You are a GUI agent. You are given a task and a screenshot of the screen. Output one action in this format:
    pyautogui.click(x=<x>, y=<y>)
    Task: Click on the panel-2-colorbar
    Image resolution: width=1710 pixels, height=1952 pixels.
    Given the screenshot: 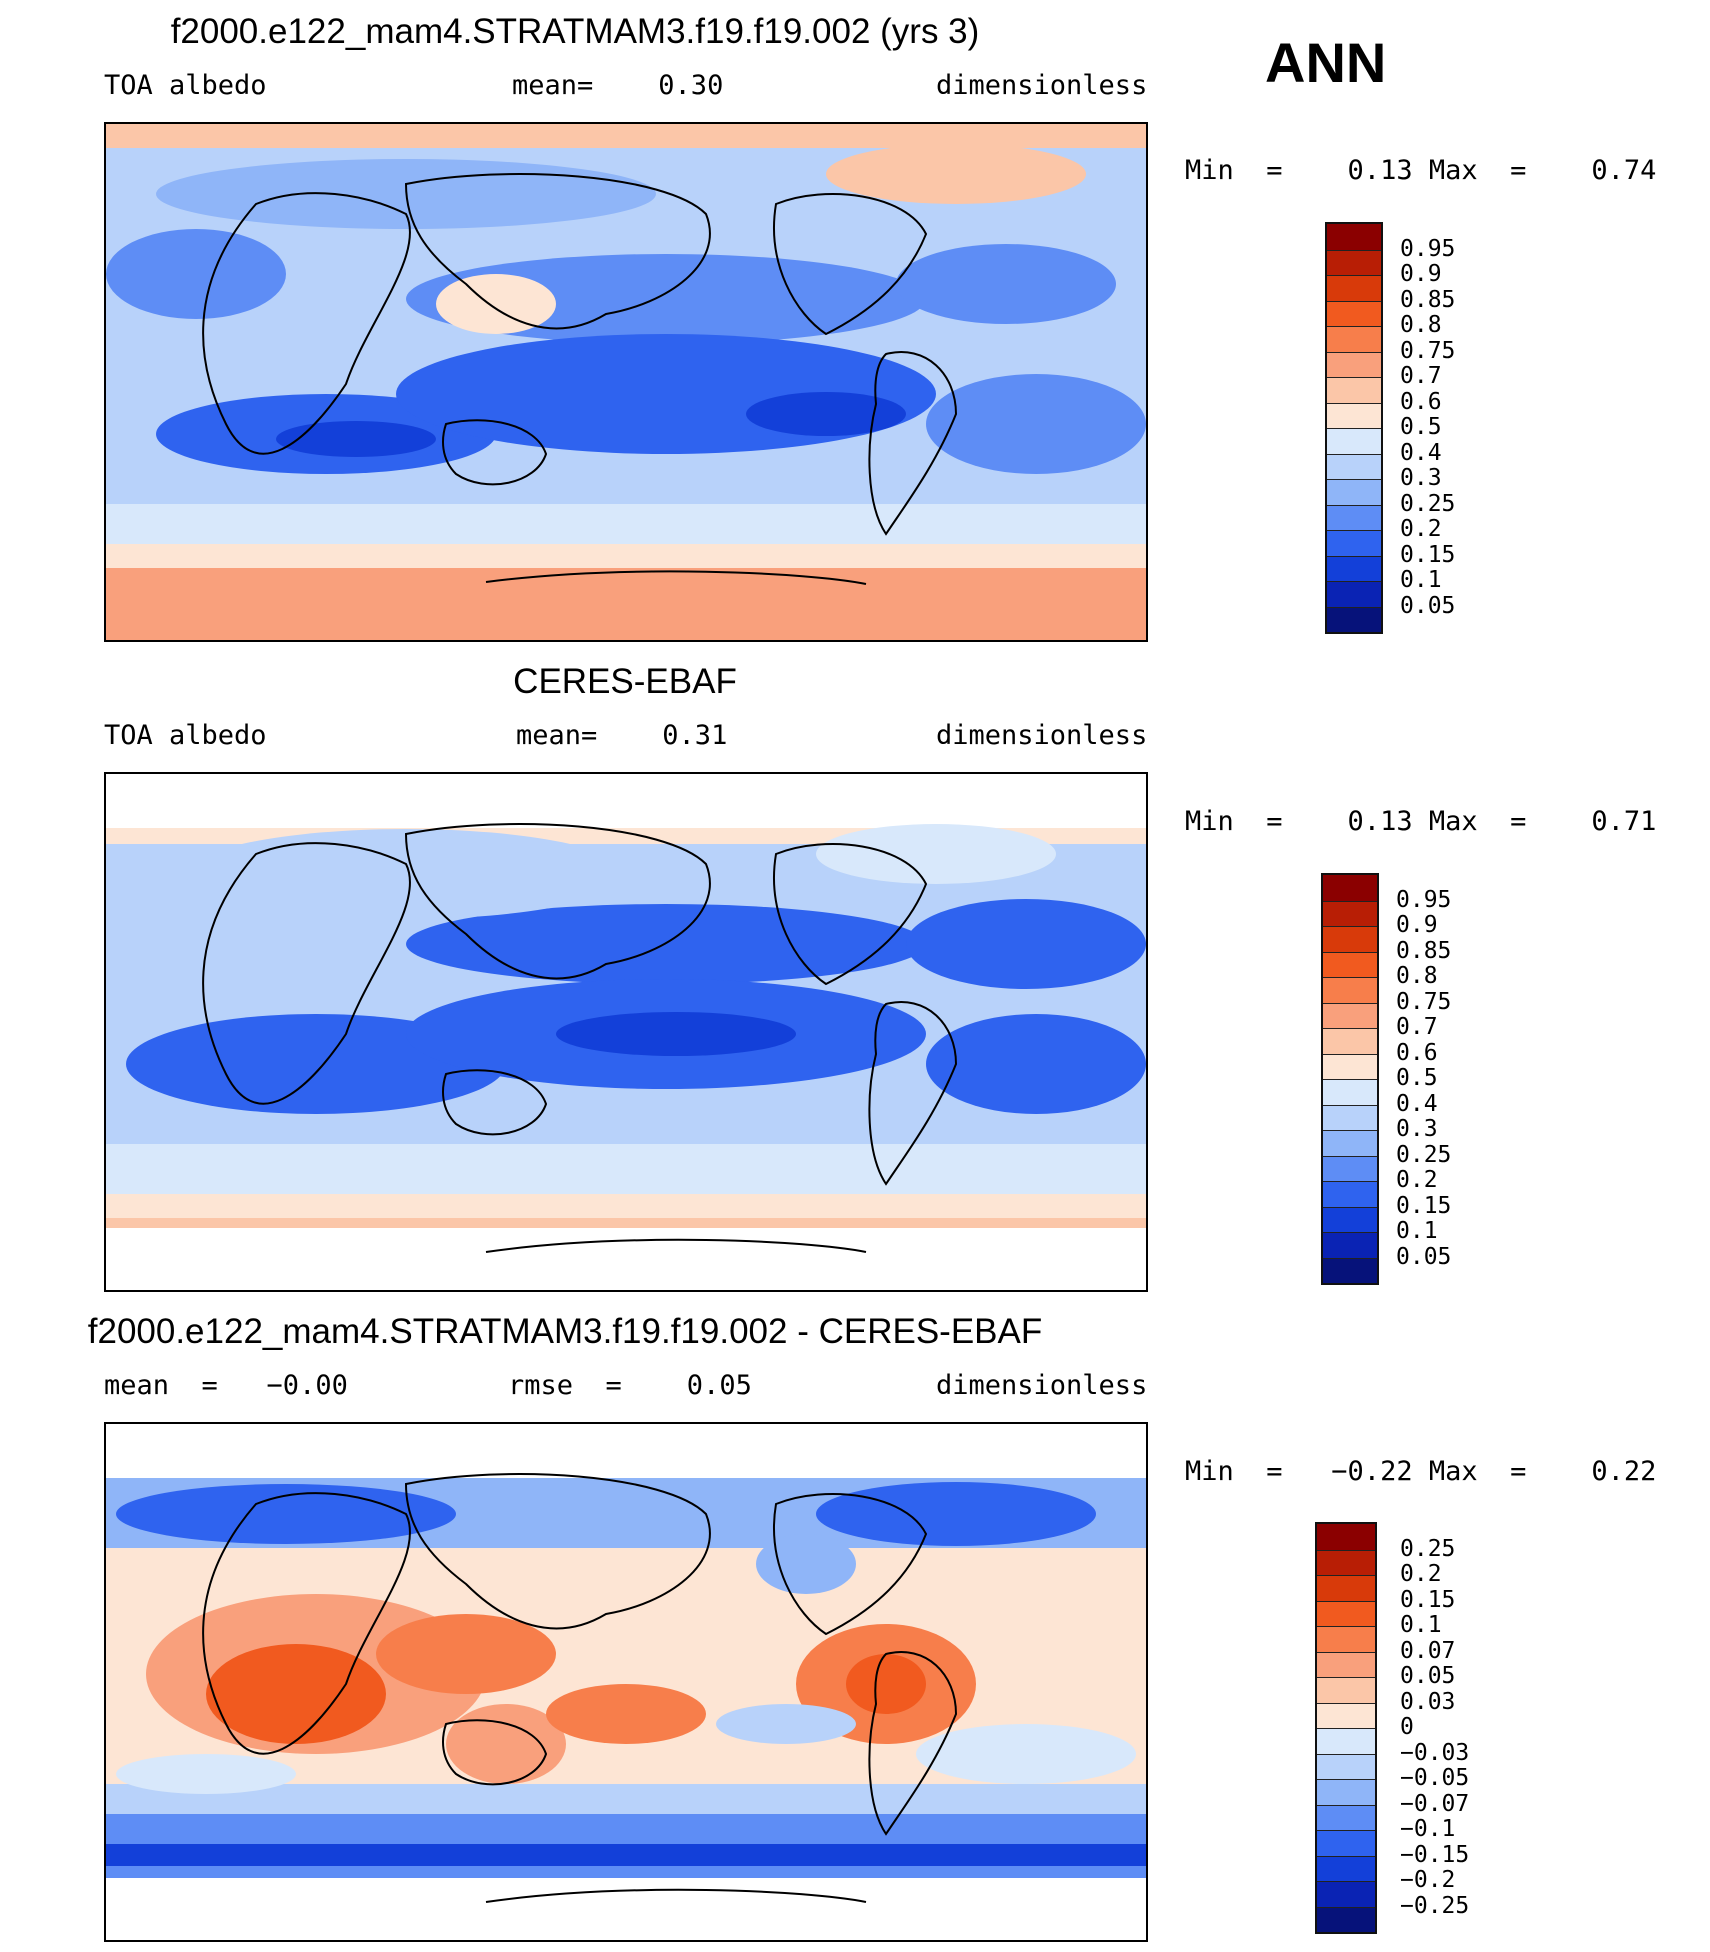 What is the action you would take?
    pyautogui.click(x=1350, y=1079)
    